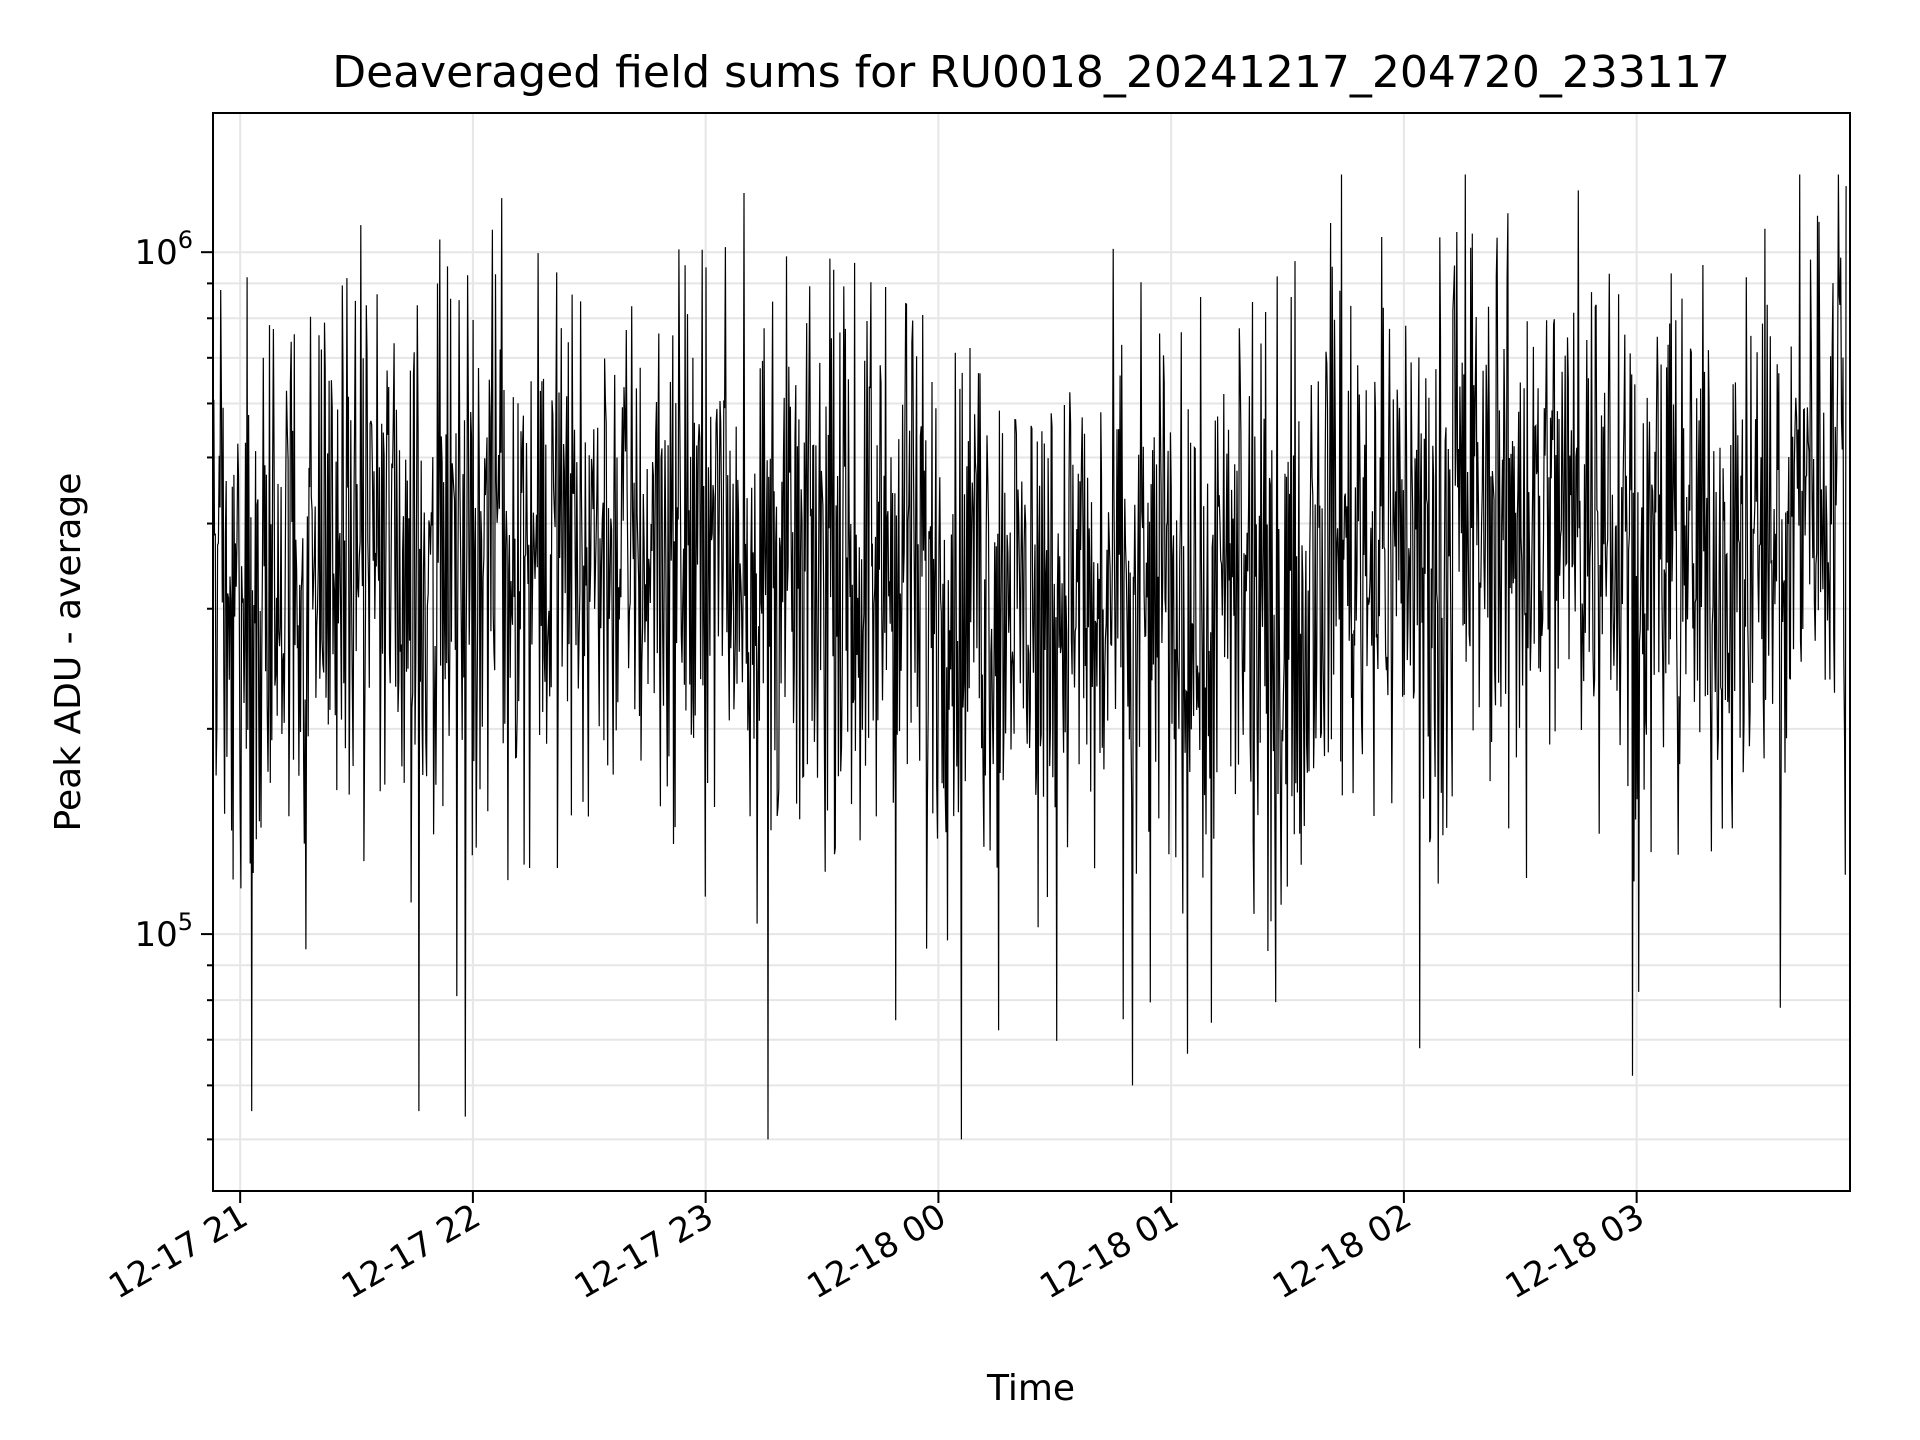 This screenshot has width=1920, height=1440. I want to click on y-tick-label: 10⁵, so click(163, 931).